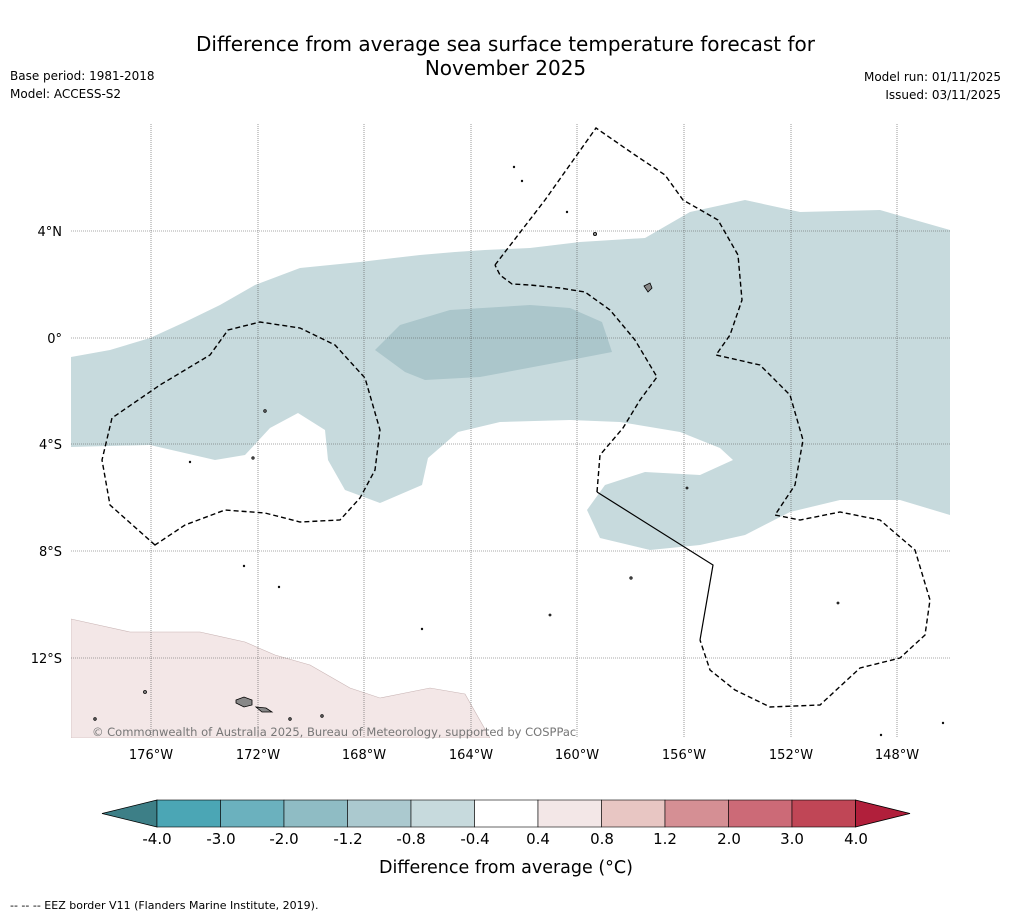 The image size is (1011, 919). Describe the element at coordinates (347, 839) in the screenshot. I see `colorbar-tick-label: -1.2` at that location.